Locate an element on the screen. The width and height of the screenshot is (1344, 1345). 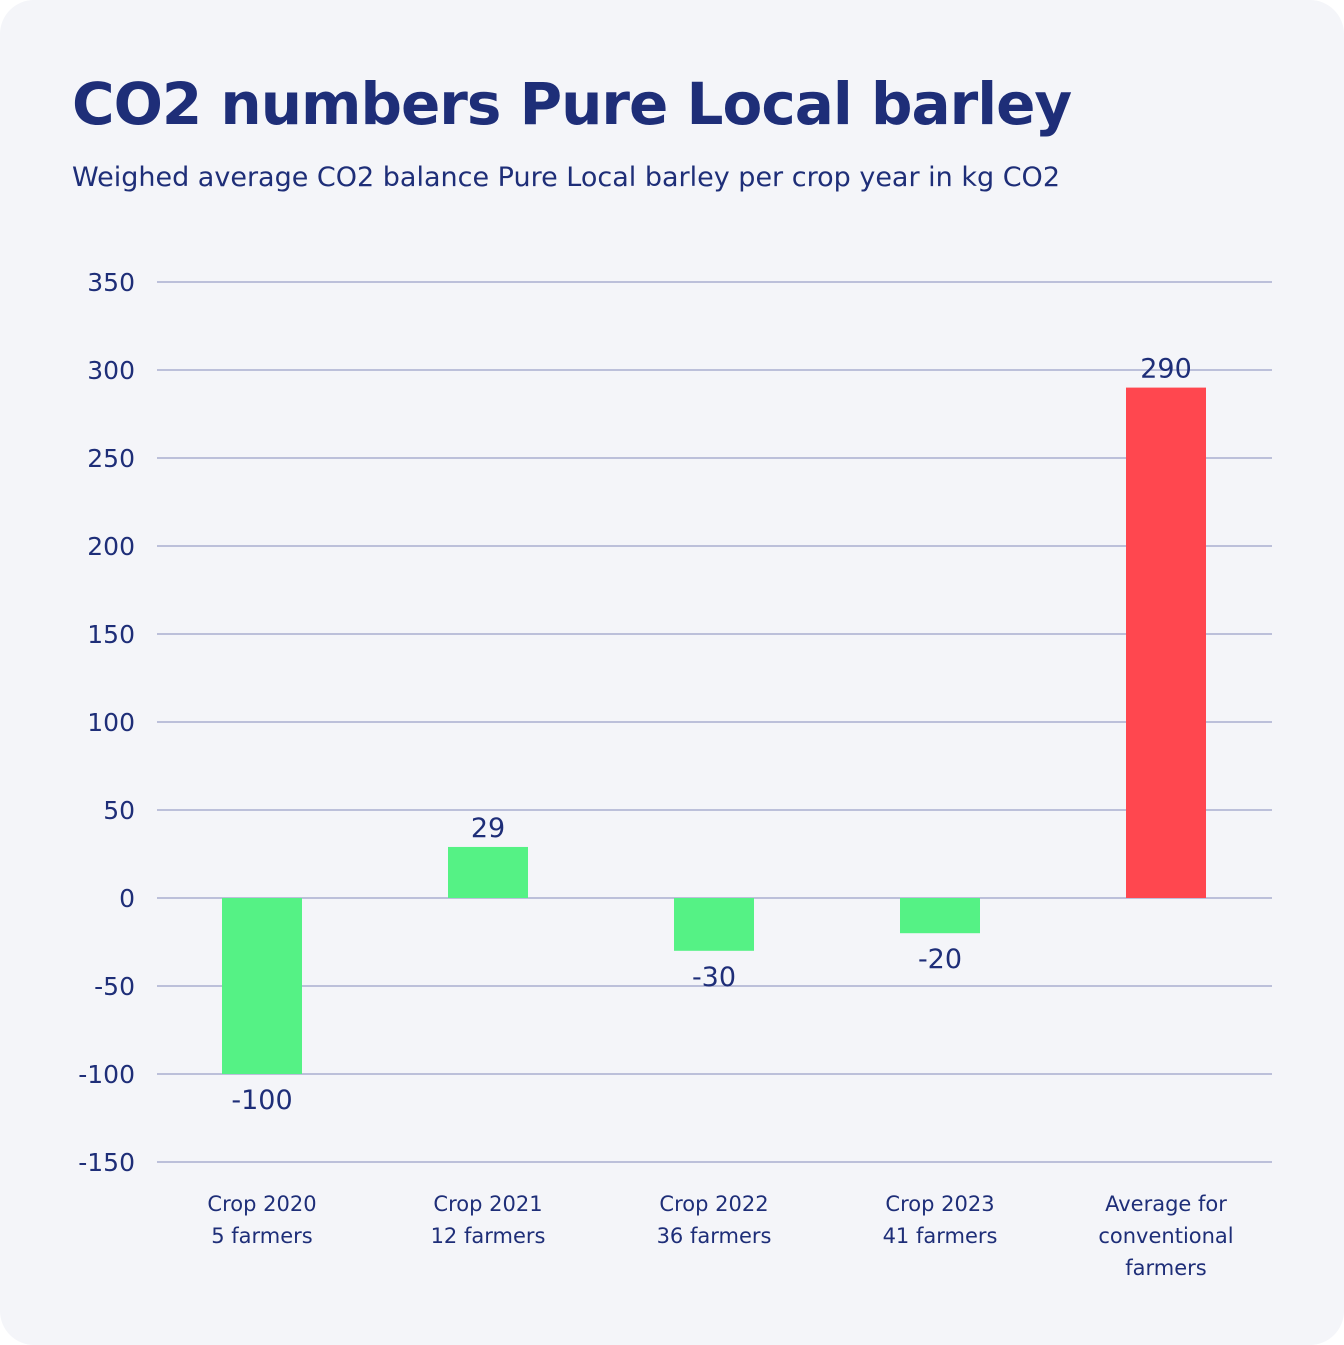
y-tick-label: 250 is located at coordinates (111, 458).